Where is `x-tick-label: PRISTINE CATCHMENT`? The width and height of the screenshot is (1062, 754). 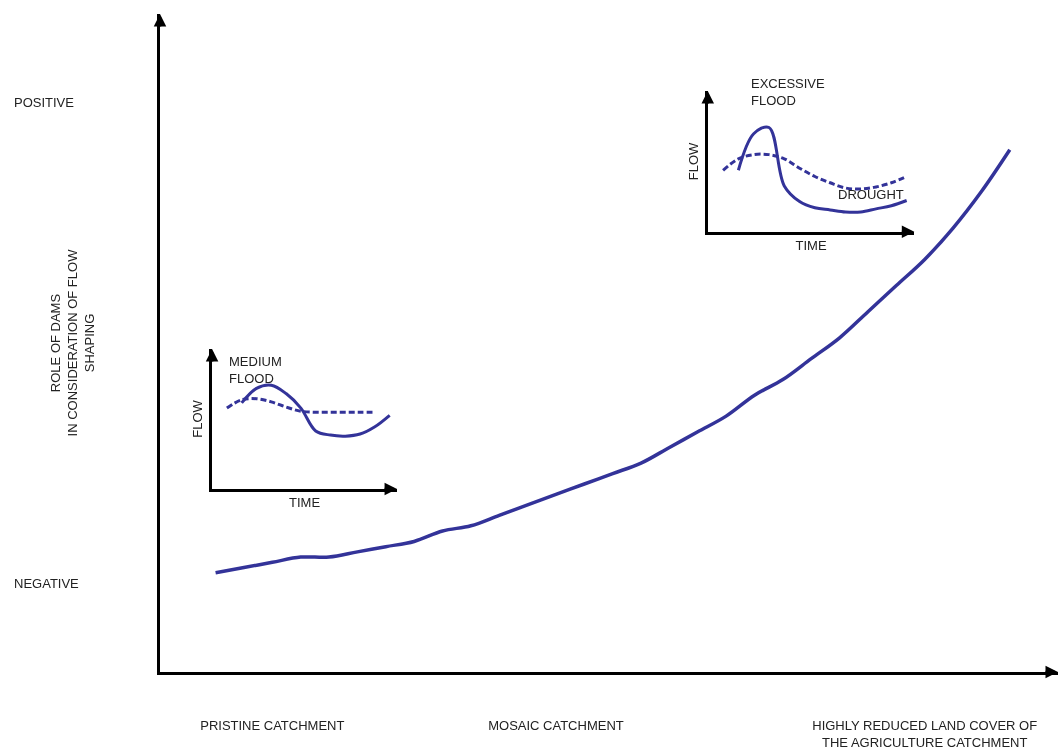
x-tick-label: PRISTINE CATCHMENT is located at coordinates (272, 726).